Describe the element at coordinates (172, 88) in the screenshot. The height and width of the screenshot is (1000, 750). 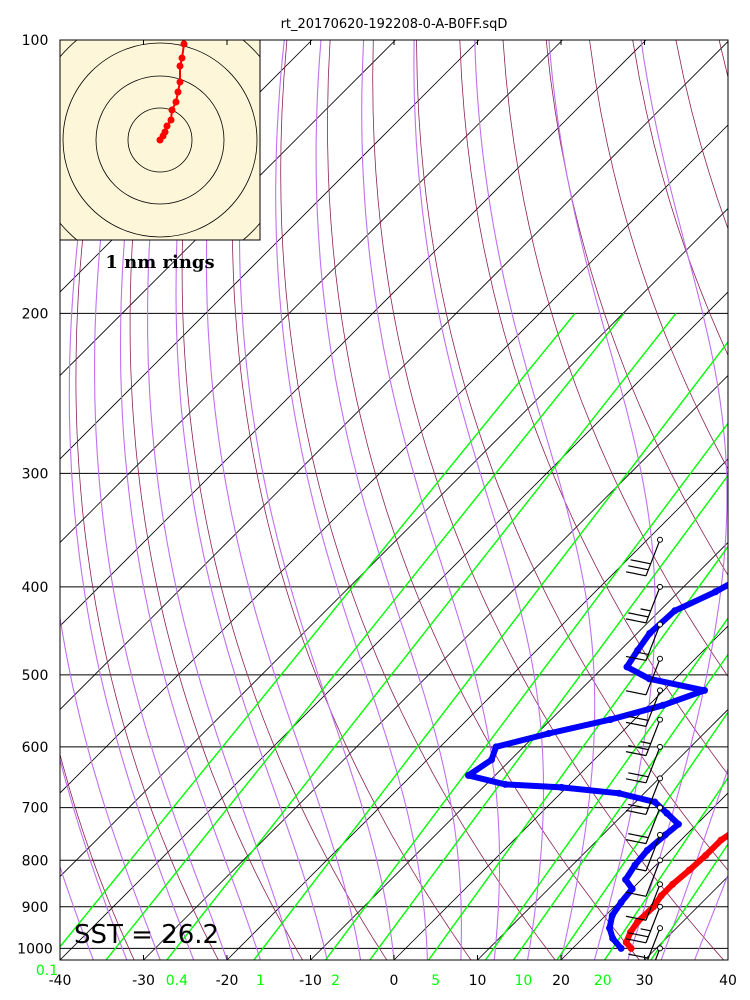
I see `hodograph-trace` at that location.